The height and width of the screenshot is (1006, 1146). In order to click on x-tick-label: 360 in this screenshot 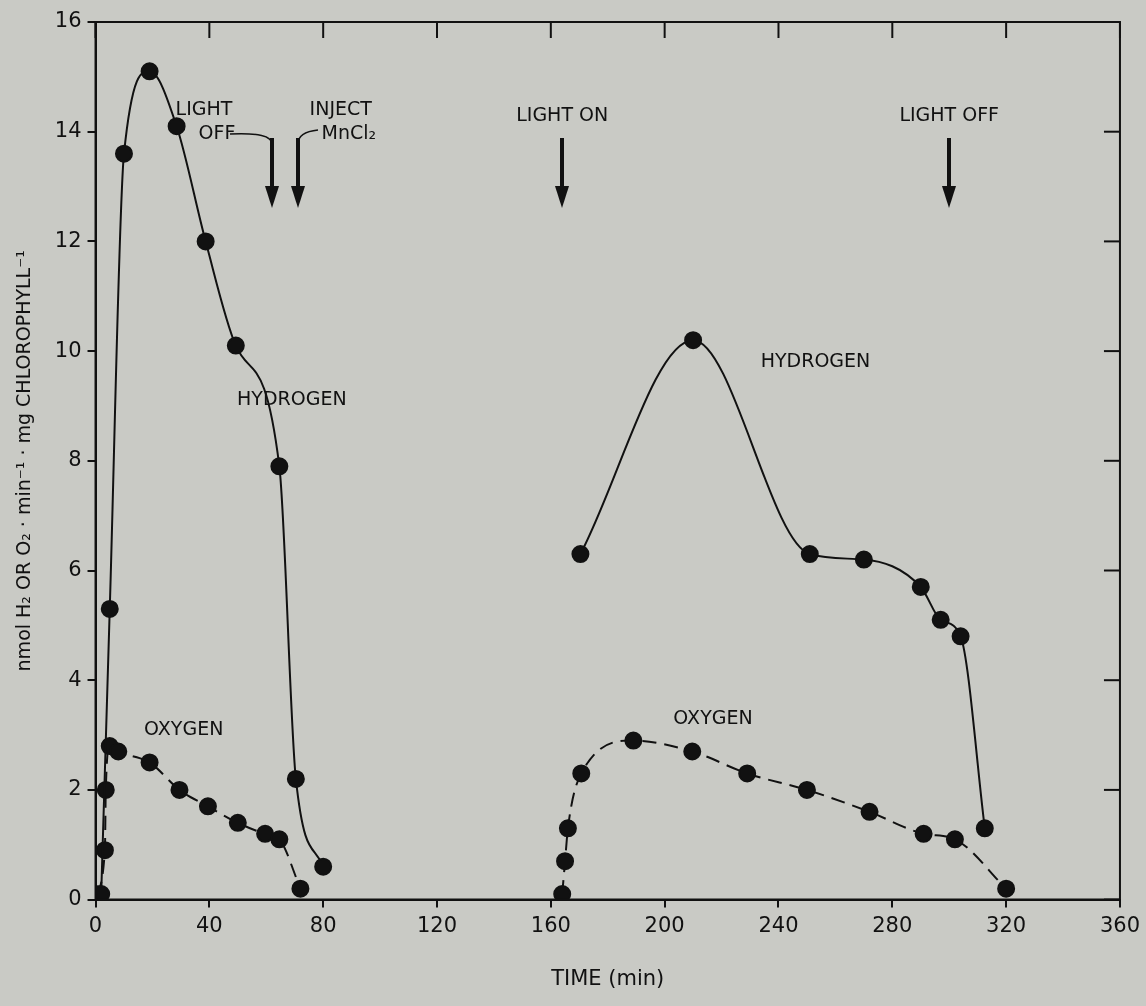, I will do `click(1120, 924)`.